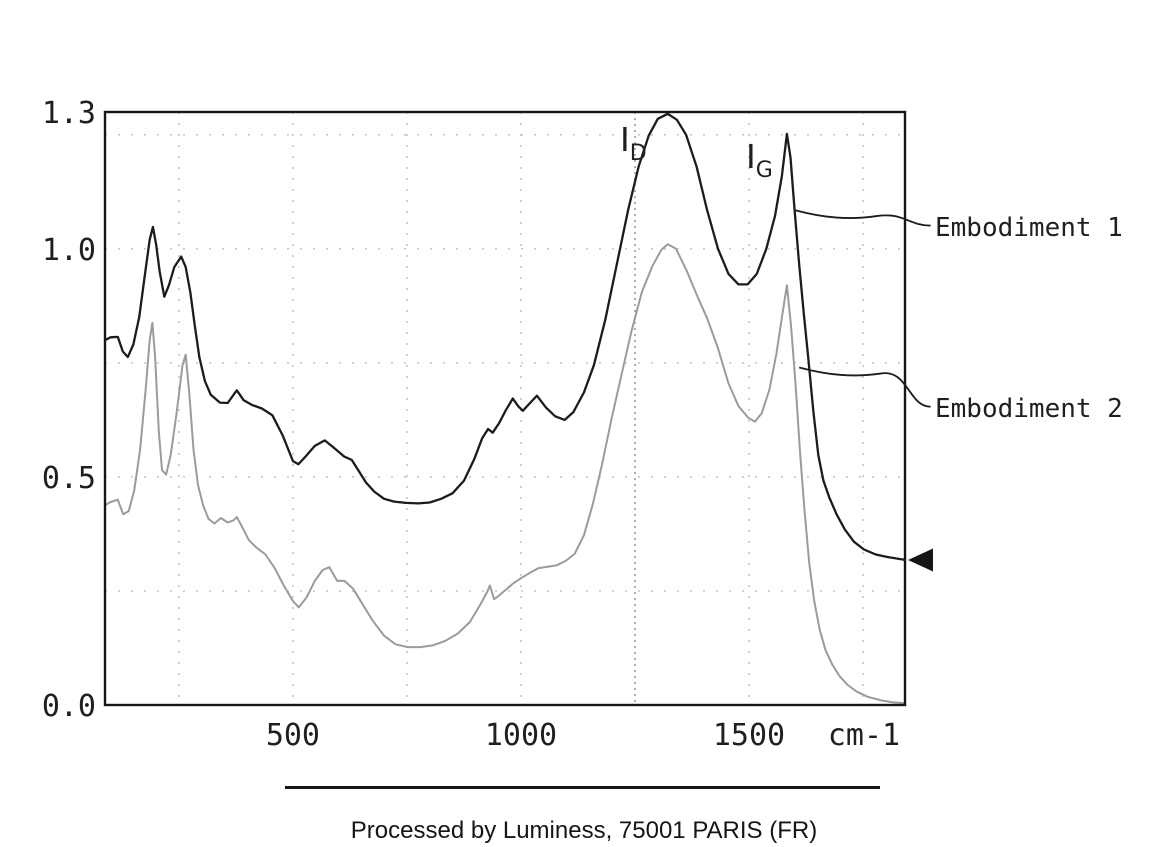 This screenshot has width=1154, height=847. I want to click on legend-callout-lines, so click(862, 308).